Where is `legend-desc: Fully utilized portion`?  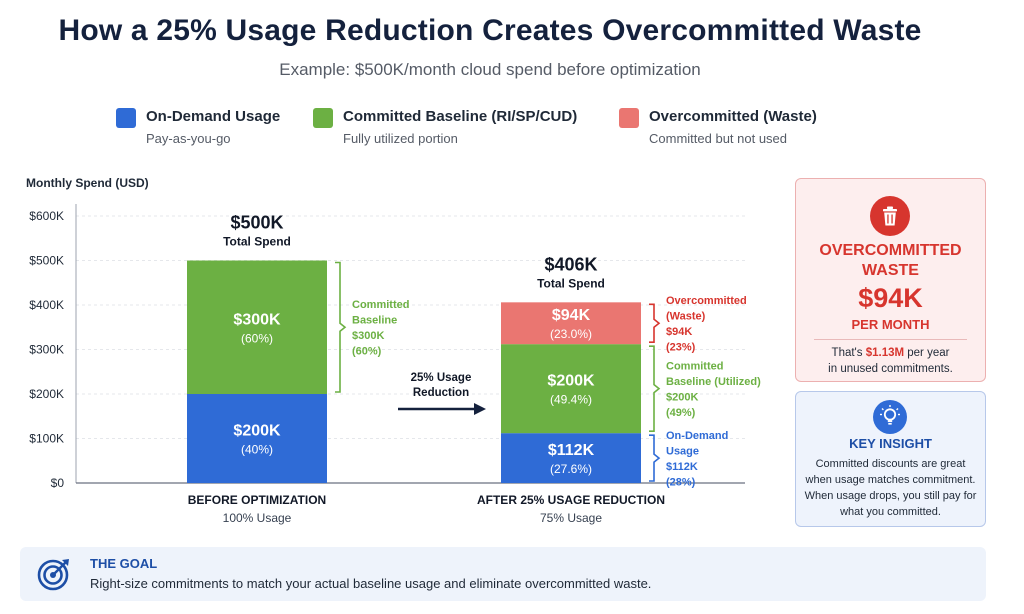 legend-desc: Fully utilized portion is located at coordinates (400, 138).